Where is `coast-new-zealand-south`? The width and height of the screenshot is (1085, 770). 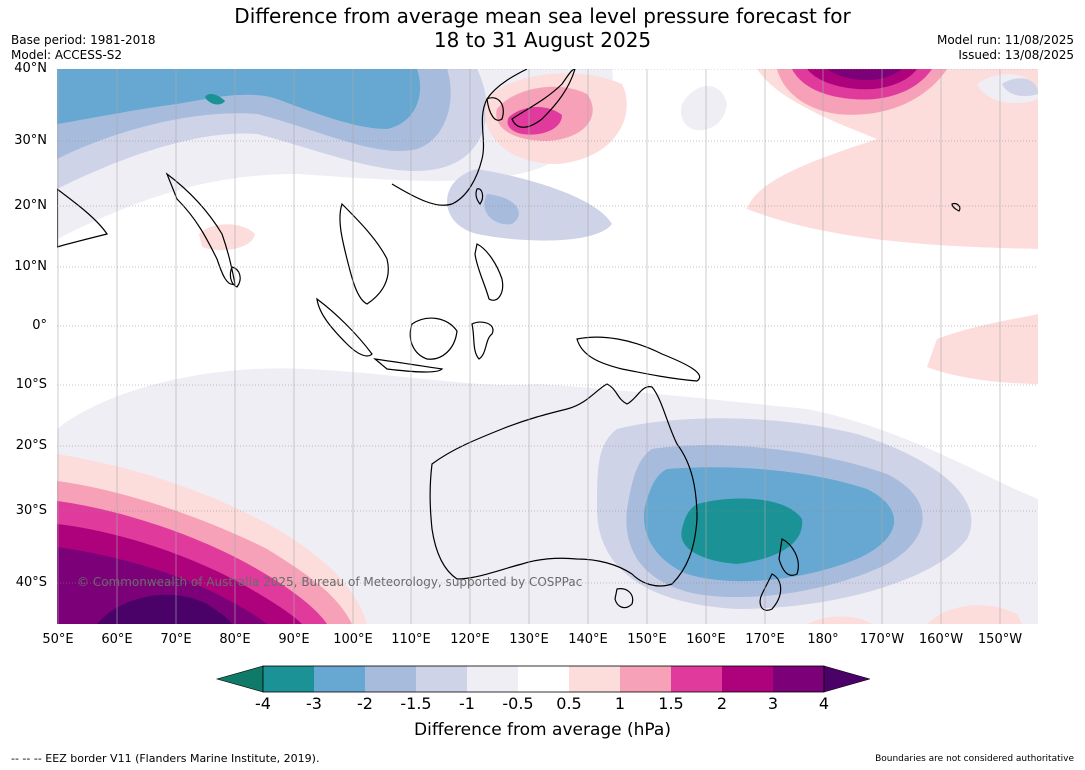 coast-new-zealand-south is located at coordinates (770, 592).